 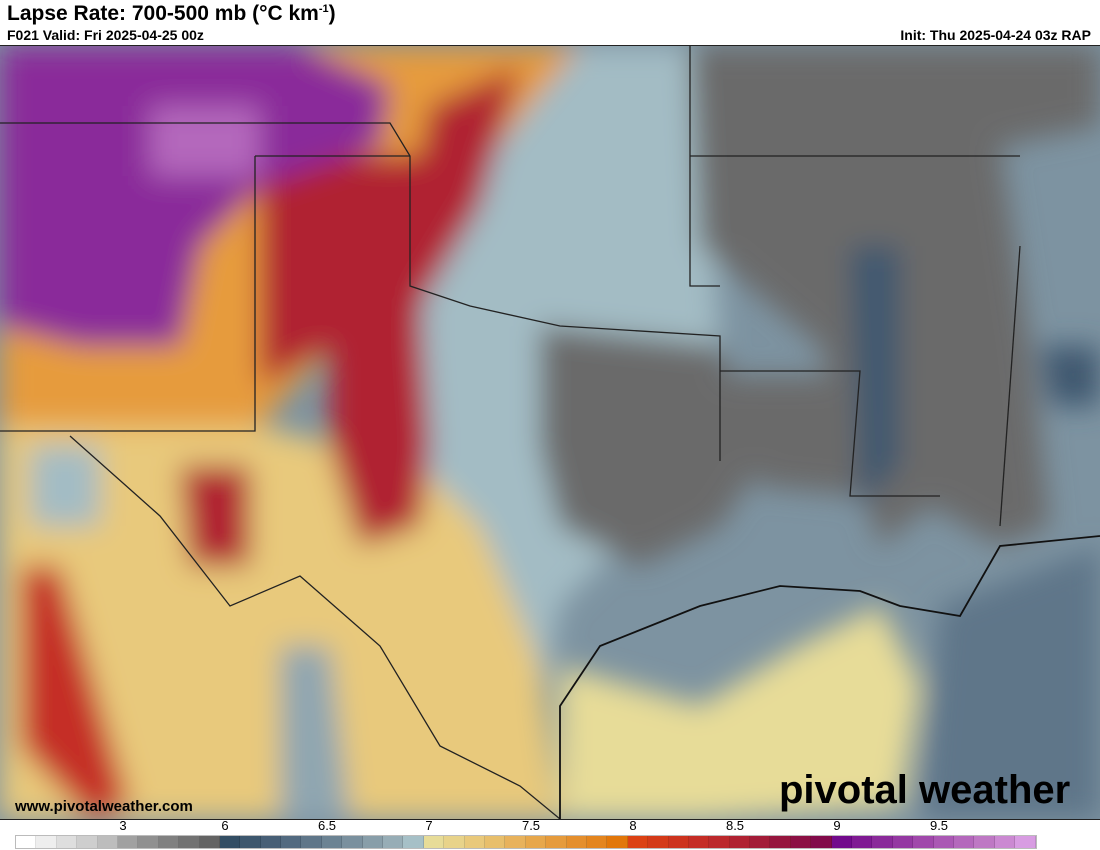 I want to click on colorbar-tick-label: 7.5, so click(x=531, y=825).